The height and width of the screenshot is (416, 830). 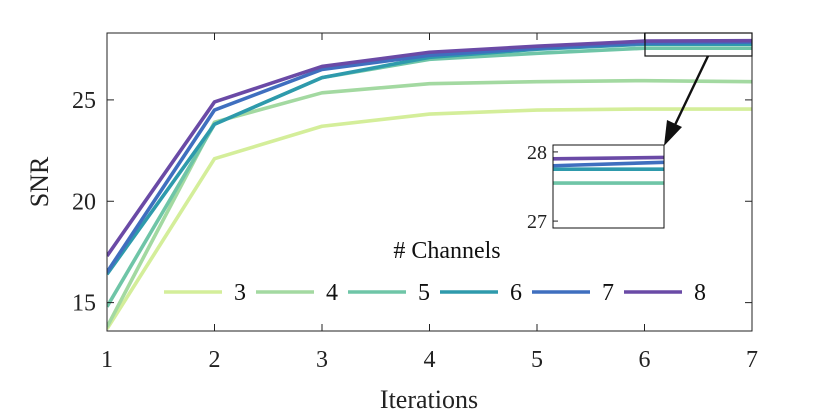 What do you see at coordinates (608, 170) in the screenshot?
I see `inset-series-layer` at bounding box center [608, 170].